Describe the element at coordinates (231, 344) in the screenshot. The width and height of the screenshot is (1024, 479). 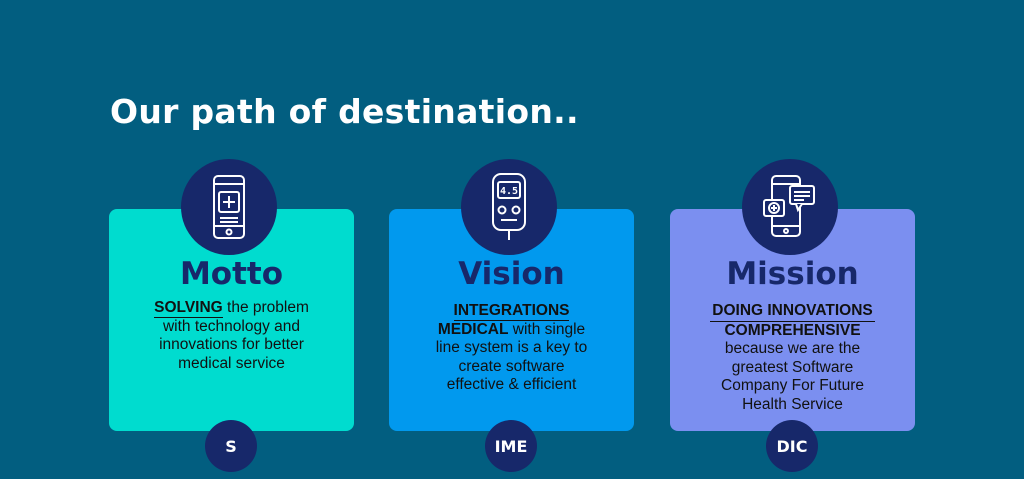
I see `motto-text-line: innovations for better` at that location.